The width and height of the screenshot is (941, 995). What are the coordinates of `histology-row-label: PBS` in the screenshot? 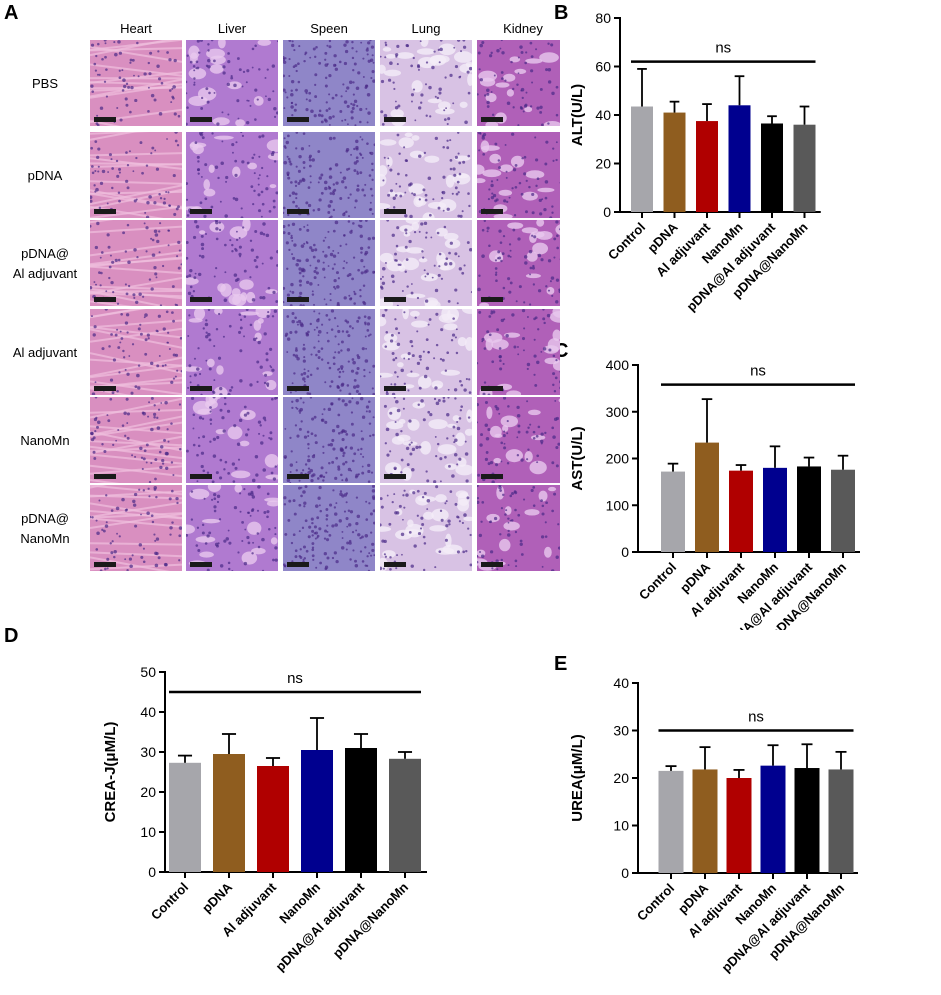 It's located at (45, 83).